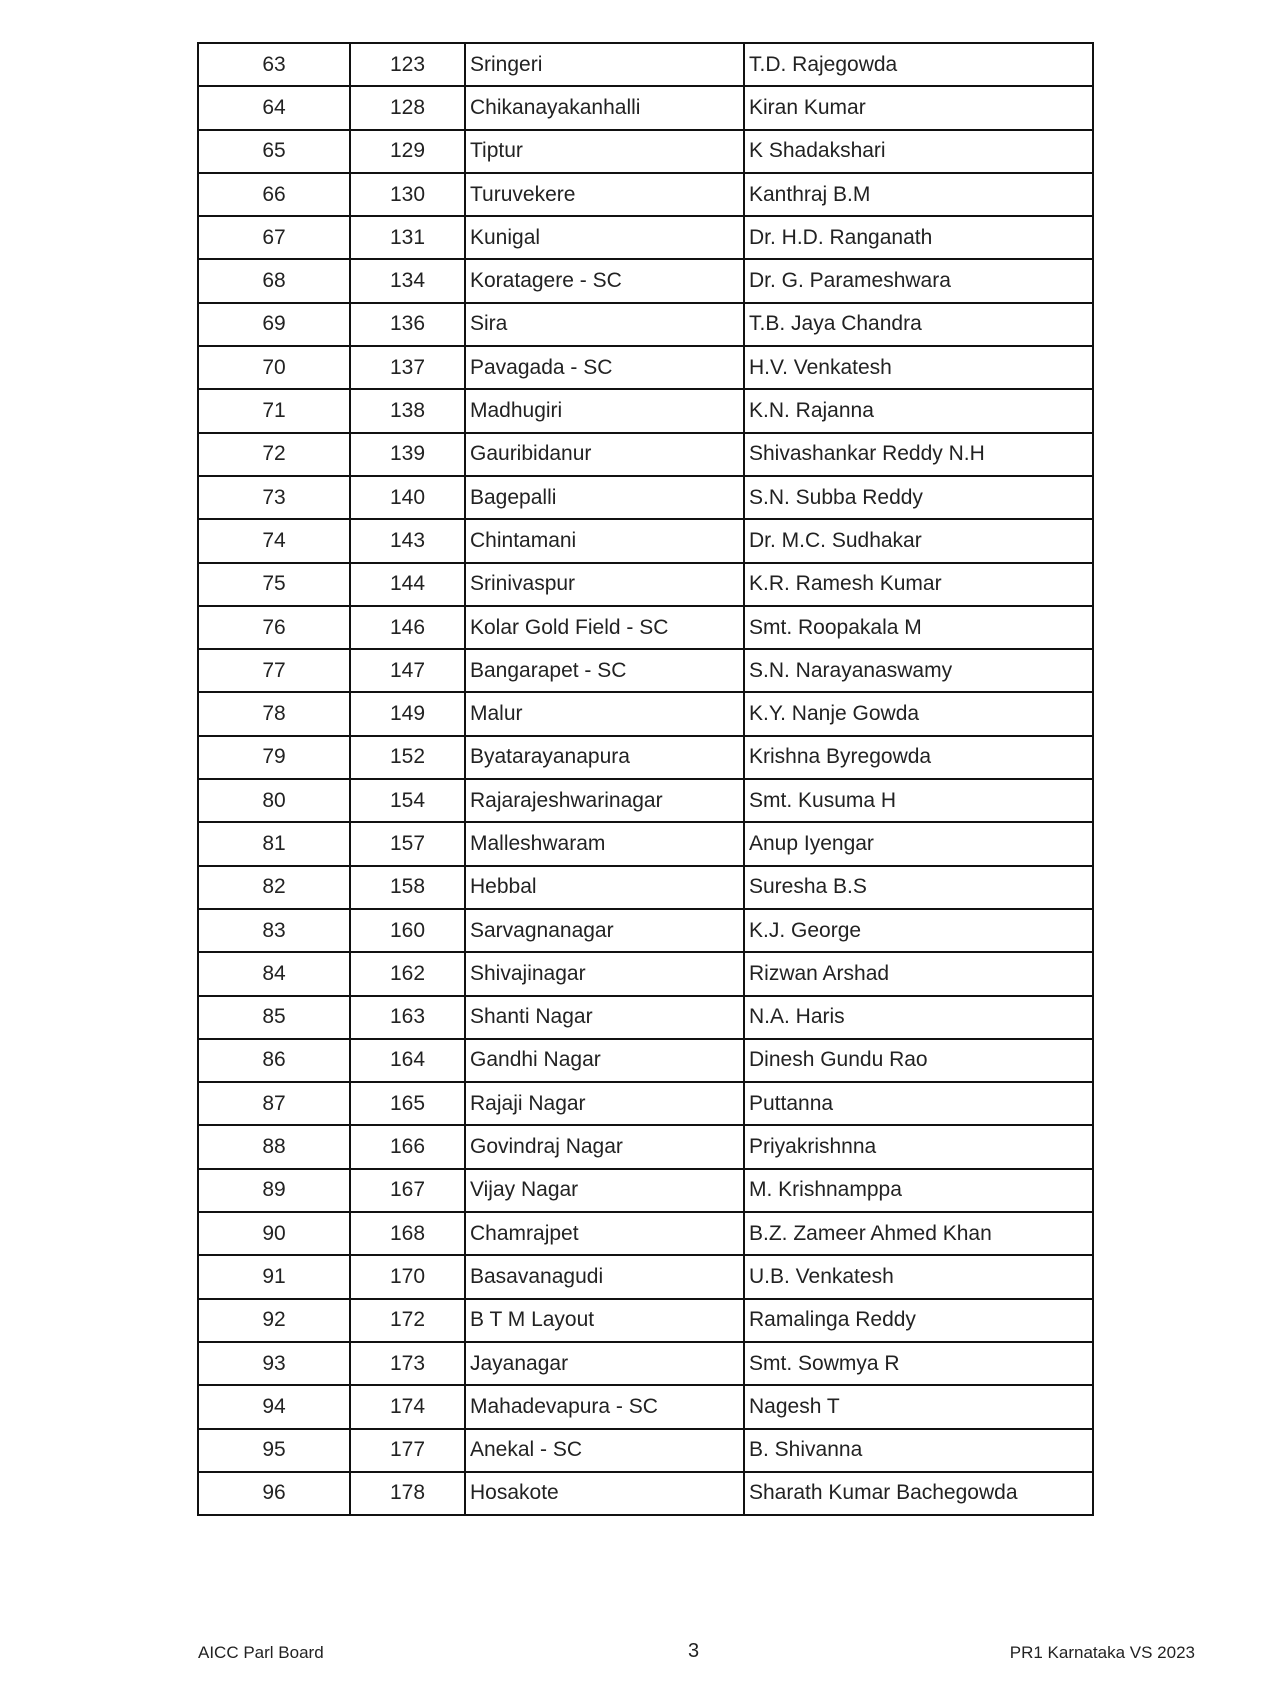  What do you see at coordinates (274, 627) in the screenshot?
I see `serial-number-cell: 76` at bounding box center [274, 627].